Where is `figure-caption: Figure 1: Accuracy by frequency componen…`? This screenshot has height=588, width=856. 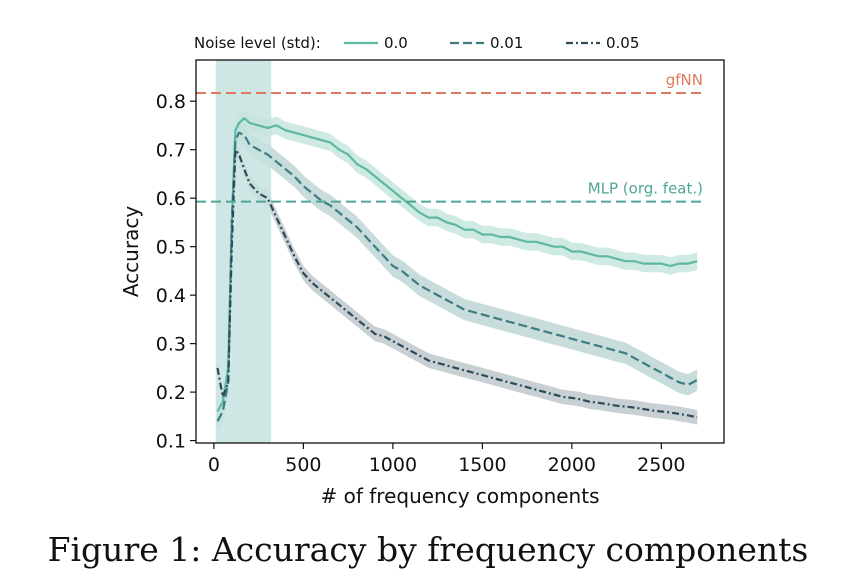
figure-caption: Figure 1: Accuracy by frequency componen… is located at coordinates (428, 549).